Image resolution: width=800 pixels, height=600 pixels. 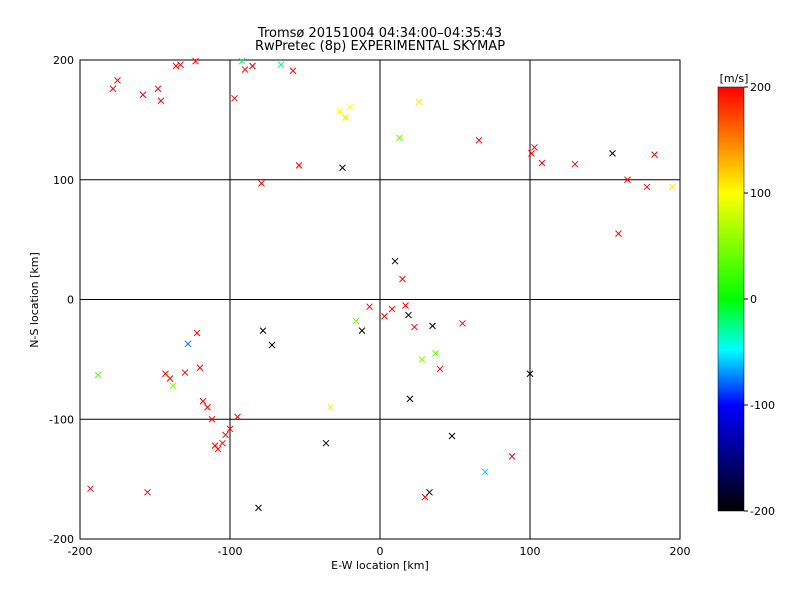 I want to click on colorbar-tick-label: -200, so click(x=762, y=511).